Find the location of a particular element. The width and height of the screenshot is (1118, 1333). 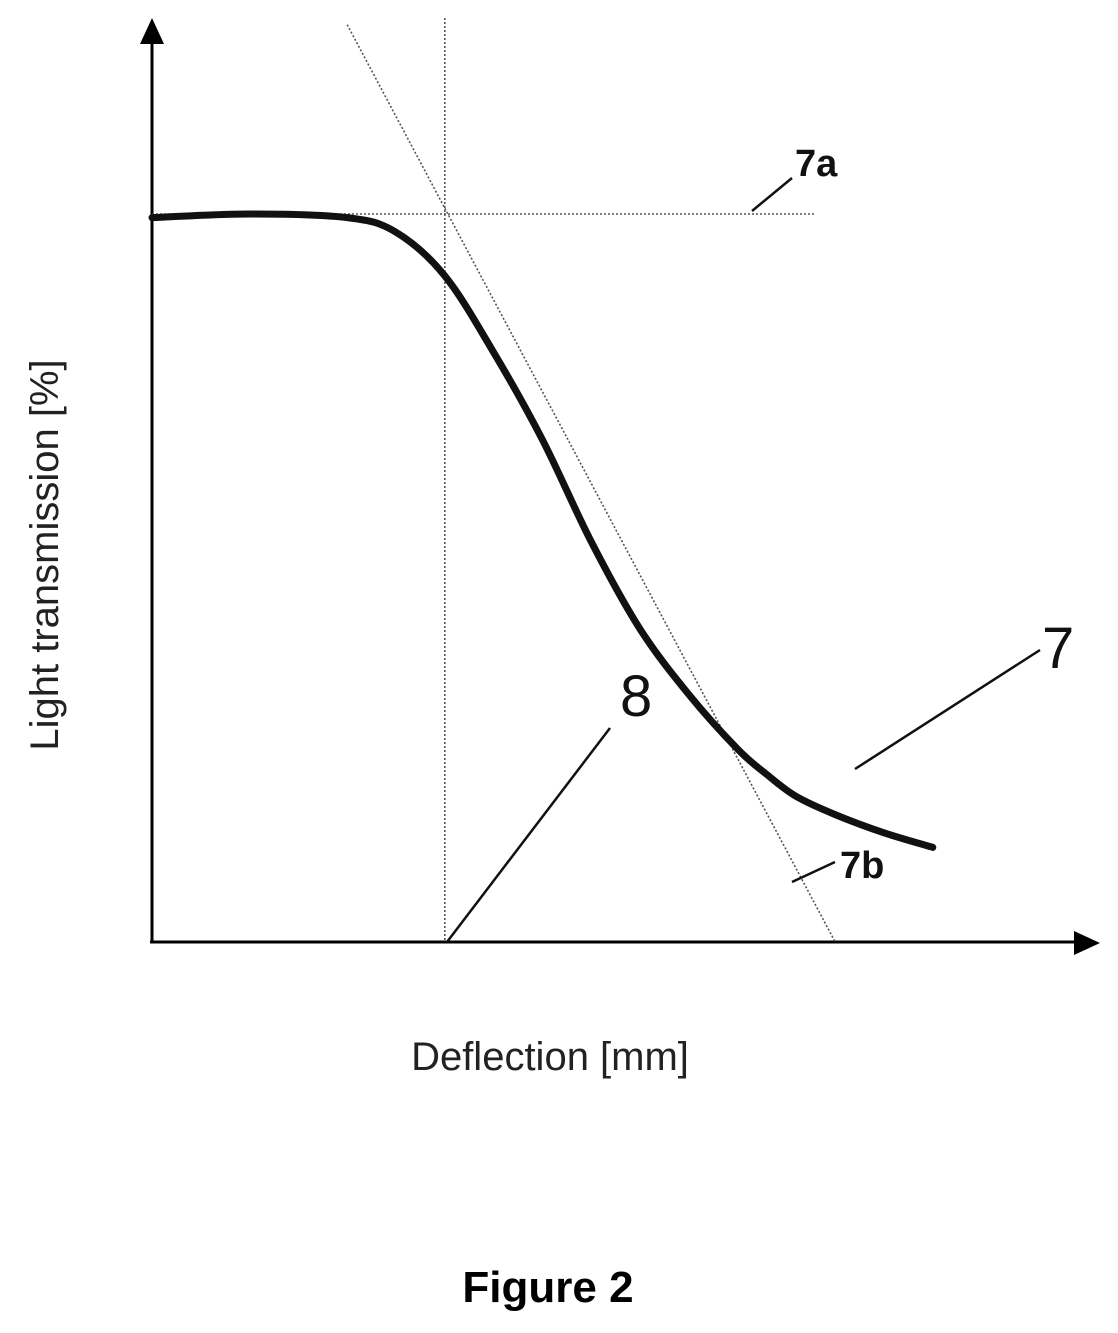

leader-7a is located at coordinates (772, 194).